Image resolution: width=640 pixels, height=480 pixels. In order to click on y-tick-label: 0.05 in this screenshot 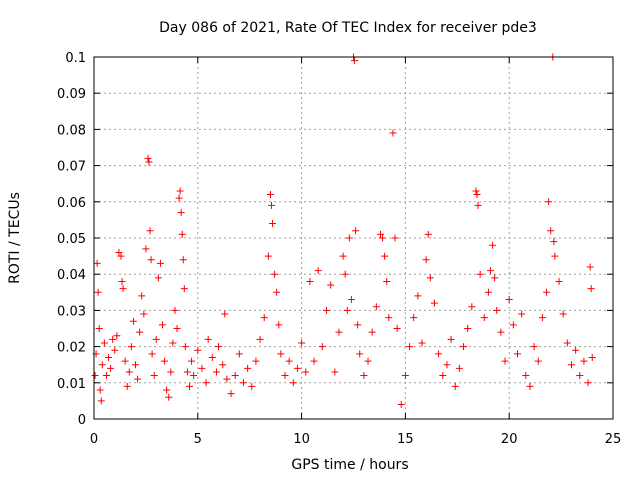, I will do `click(71, 239)`.